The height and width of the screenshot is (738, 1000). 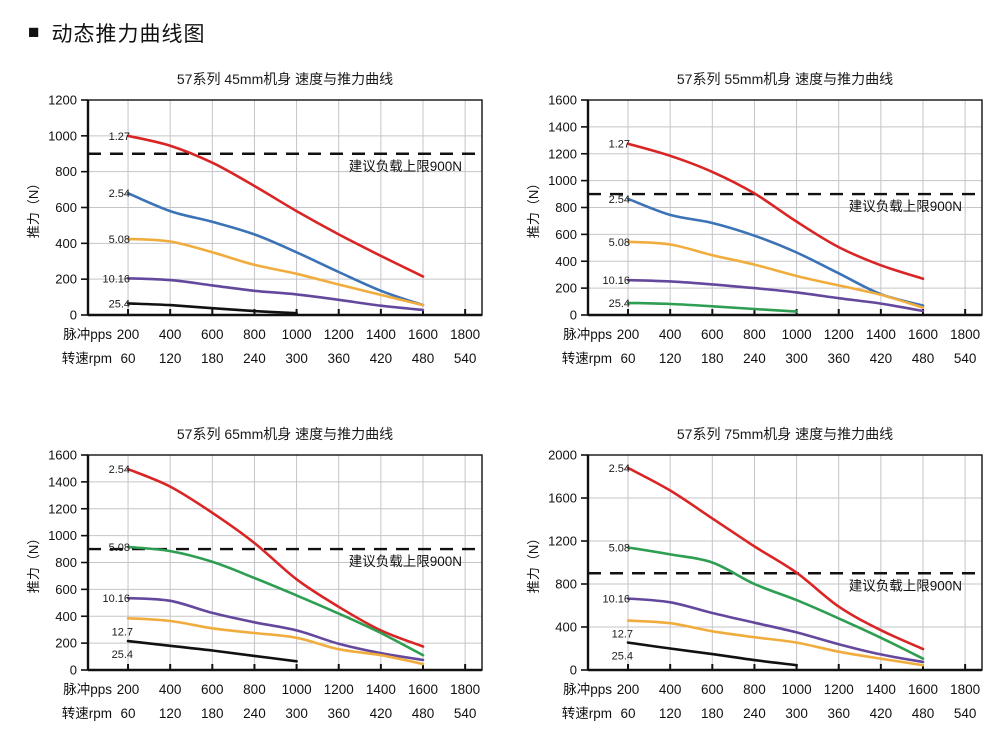 I want to click on curve-2.54, so click(x=275, y=249).